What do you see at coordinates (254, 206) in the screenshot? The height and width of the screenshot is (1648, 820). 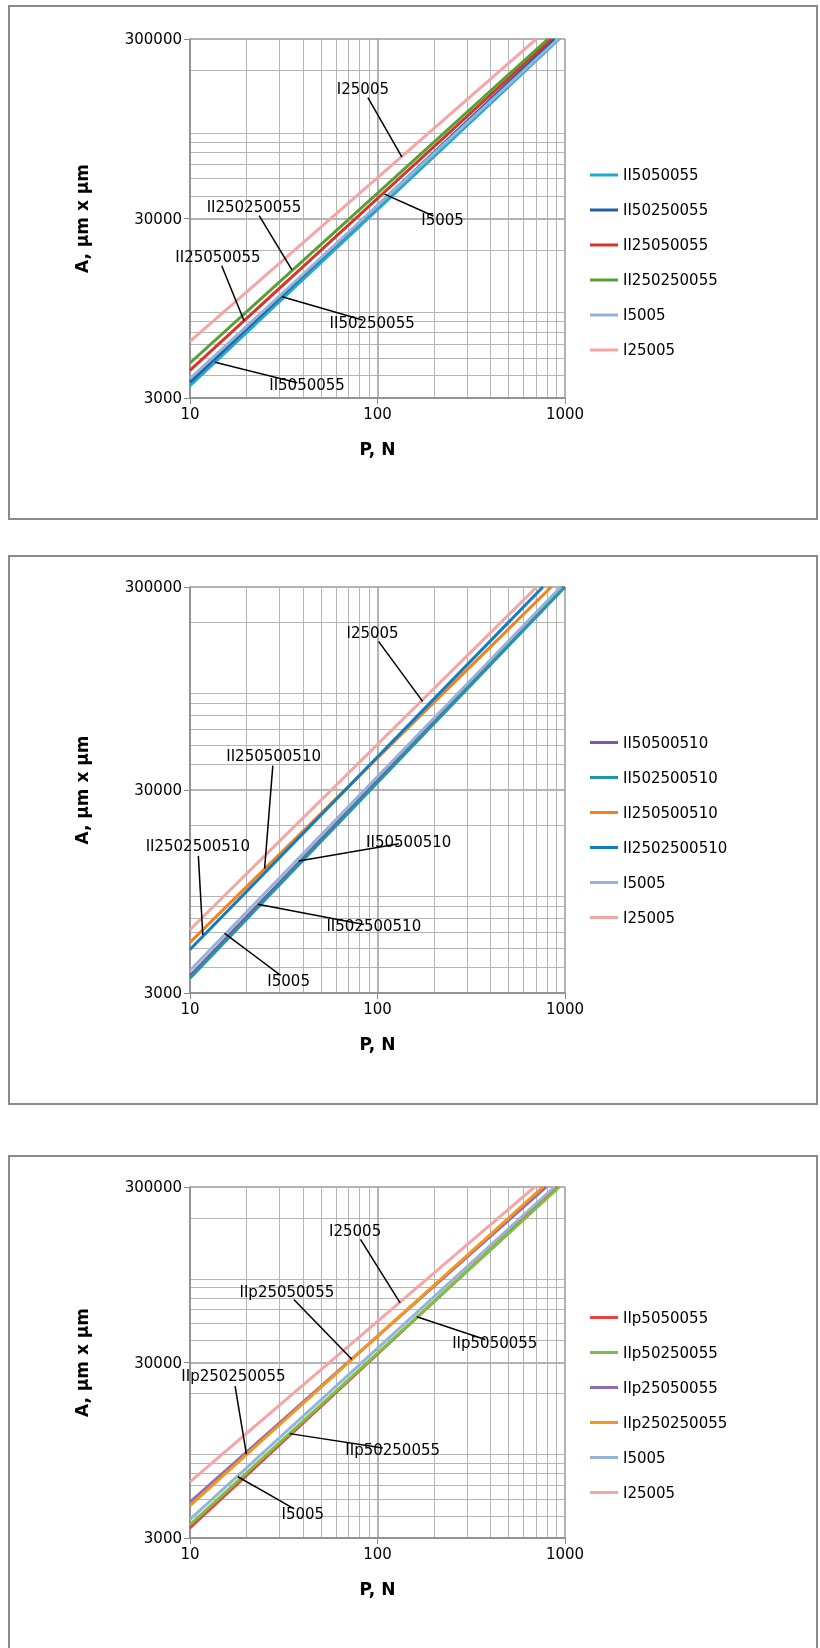 I see `annotation: II250250055` at bounding box center [254, 206].